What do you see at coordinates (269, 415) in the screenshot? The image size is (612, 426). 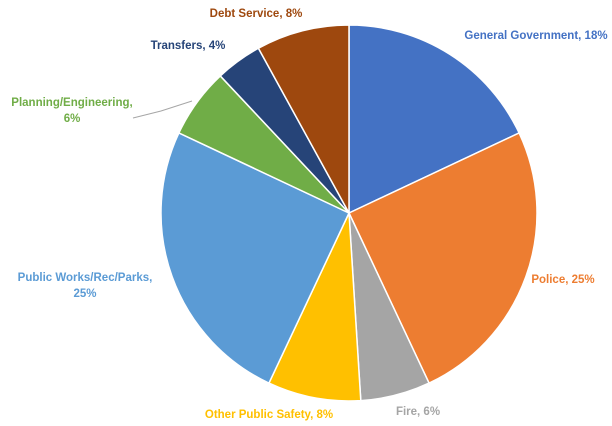 I see `data-label-other-public-safety: Other Public Safety, 8%` at bounding box center [269, 415].